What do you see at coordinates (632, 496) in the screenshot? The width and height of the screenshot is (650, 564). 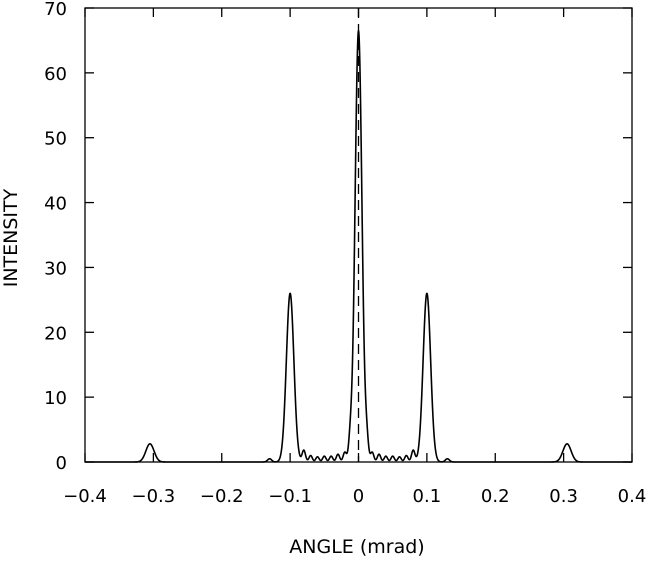 I see `x-tick-label: 0.4` at bounding box center [632, 496].